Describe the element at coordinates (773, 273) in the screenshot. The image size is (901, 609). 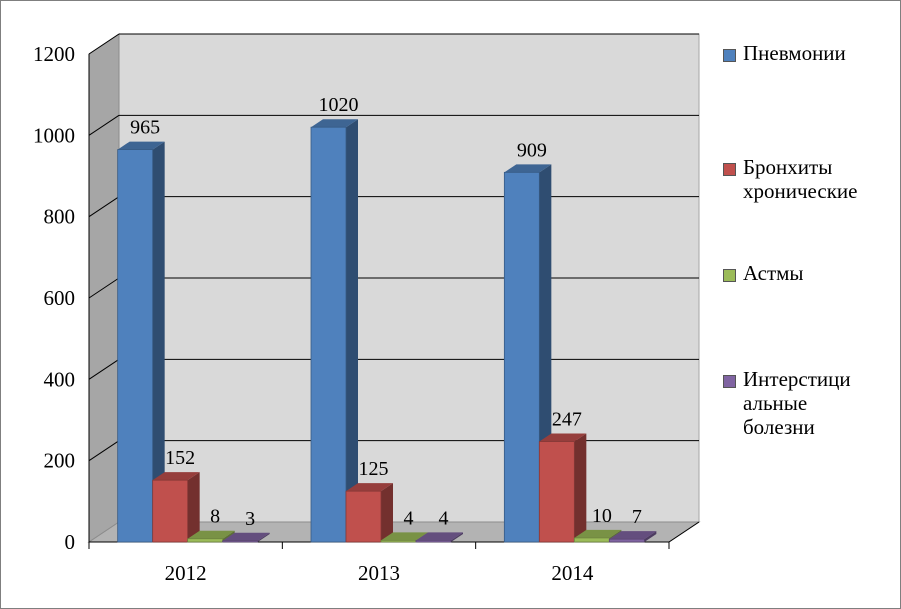
I see `legend-label: Астмы` at that location.